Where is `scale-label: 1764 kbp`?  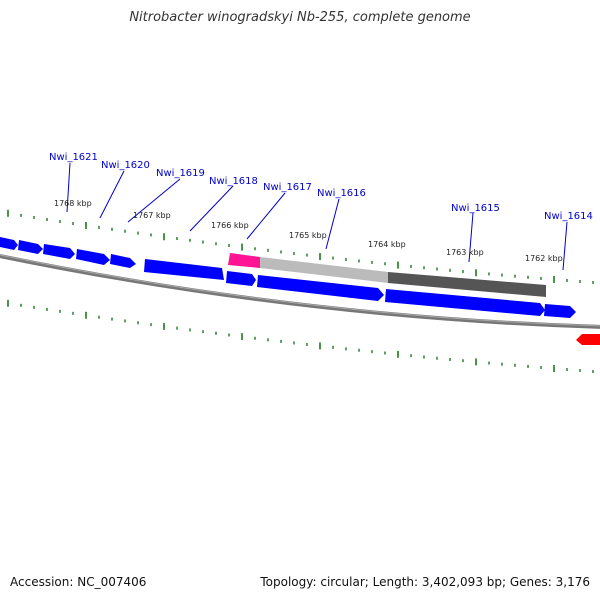 scale-label: 1764 kbp is located at coordinates (387, 244).